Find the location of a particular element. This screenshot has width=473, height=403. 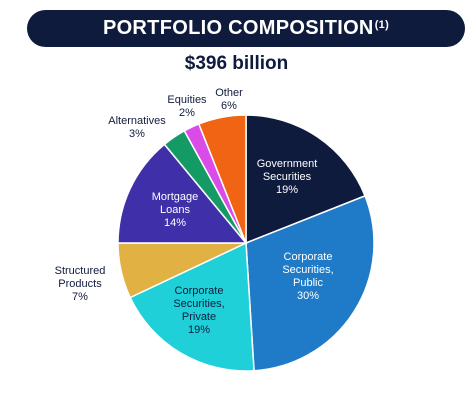

slice-label: Government Securities 19% is located at coordinates (287, 177).